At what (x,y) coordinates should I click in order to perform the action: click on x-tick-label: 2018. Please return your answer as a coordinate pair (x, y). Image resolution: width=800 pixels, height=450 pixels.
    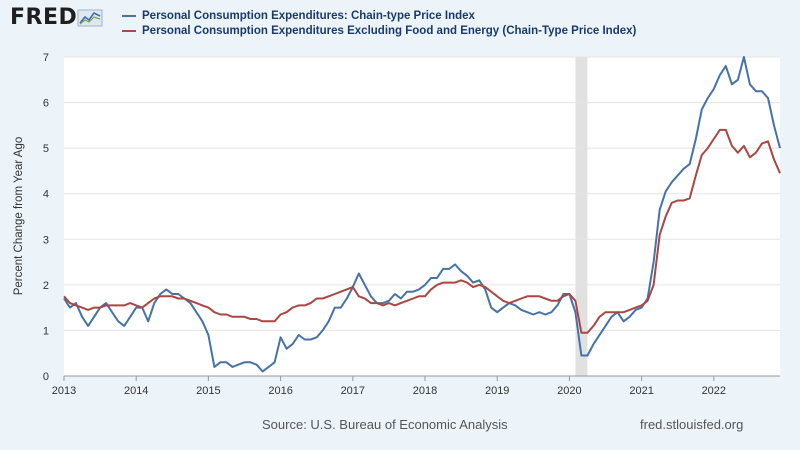
    Looking at the image, I should click on (425, 391).